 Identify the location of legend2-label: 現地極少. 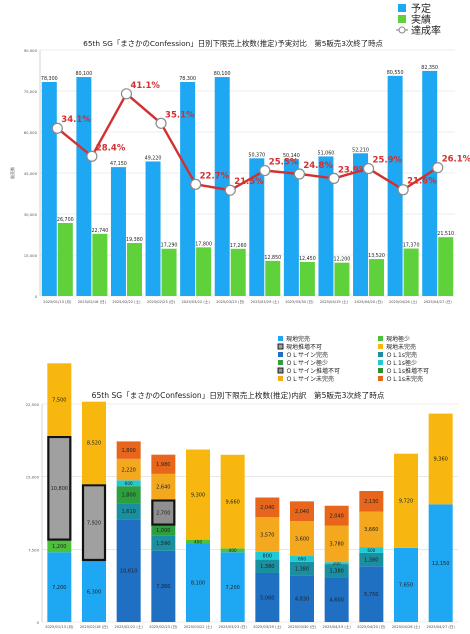
(398, 339).